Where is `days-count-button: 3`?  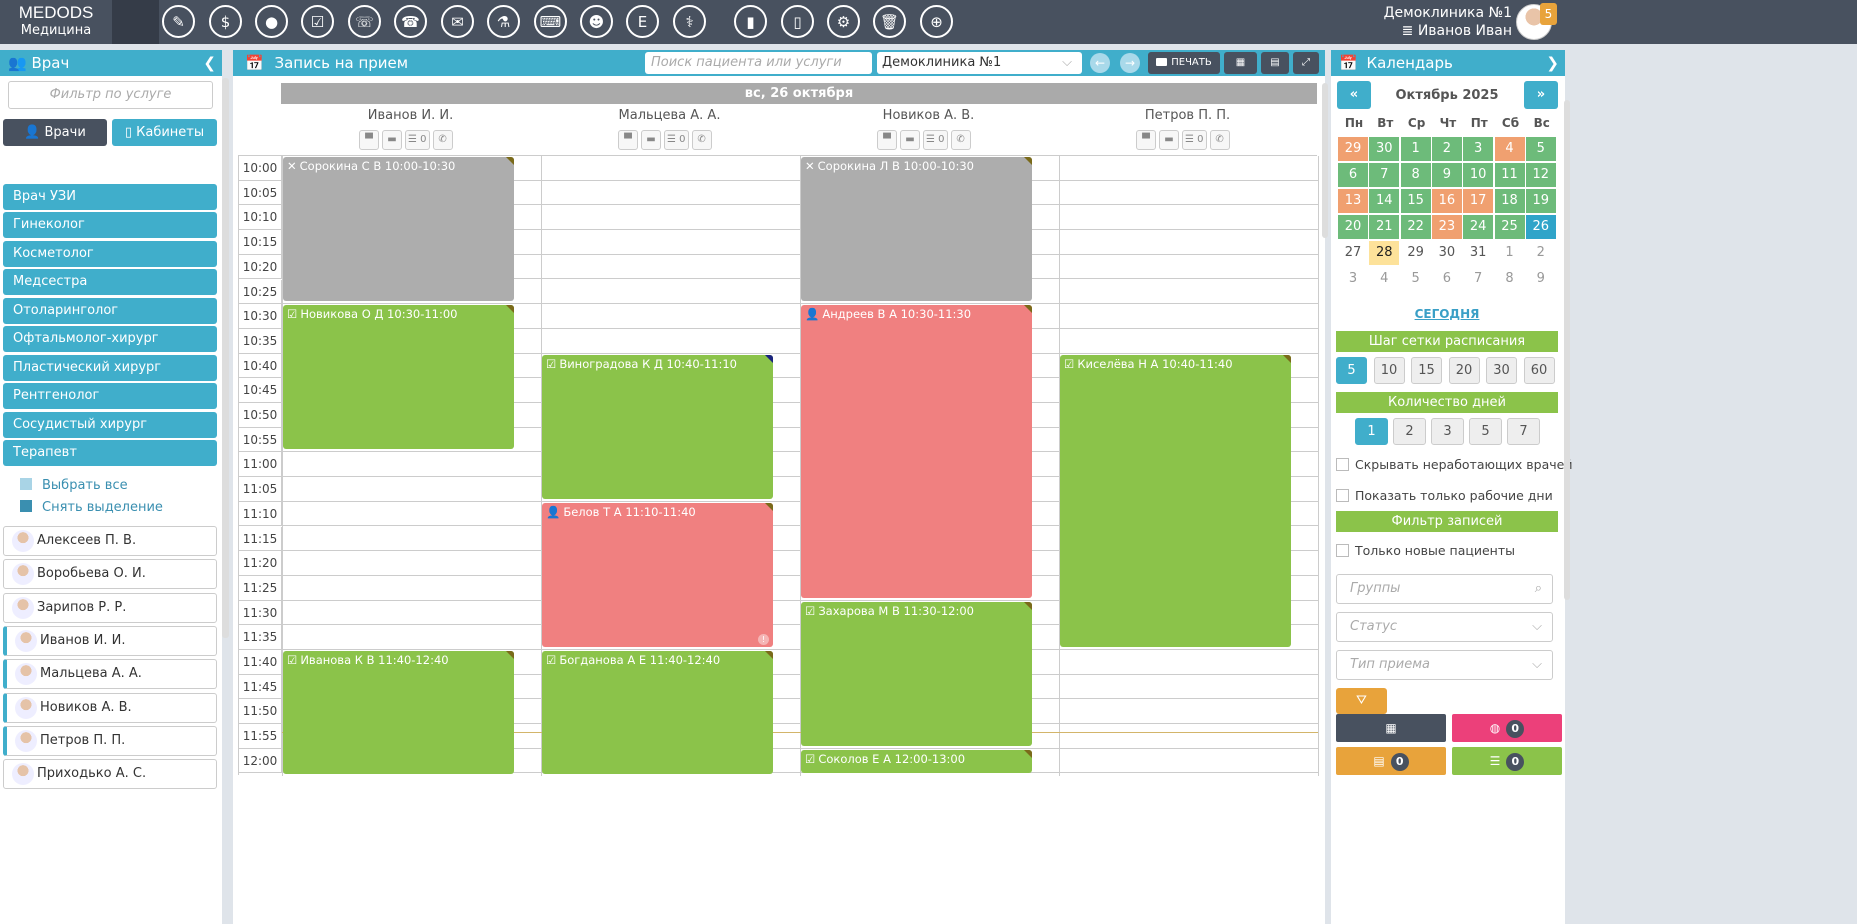 days-count-button: 3 is located at coordinates (1447, 431).